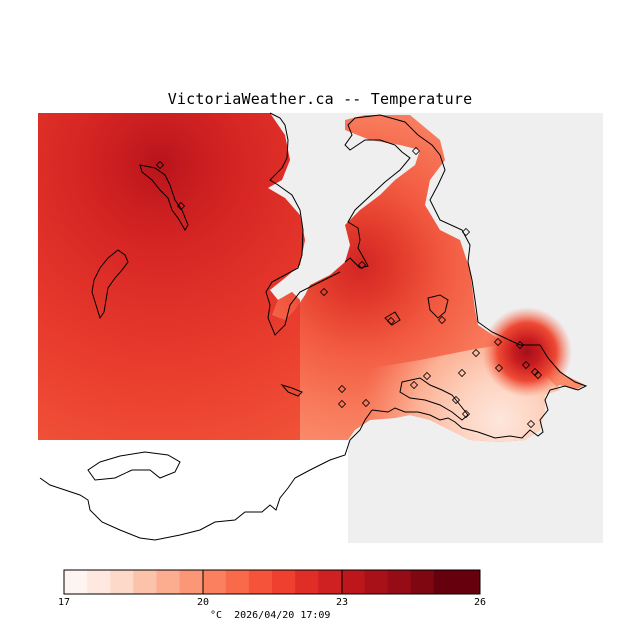  What do you see at coordinates (134, 466) in the screenshot?
I see `coast-lower-land` at bounding box center [134, 466].